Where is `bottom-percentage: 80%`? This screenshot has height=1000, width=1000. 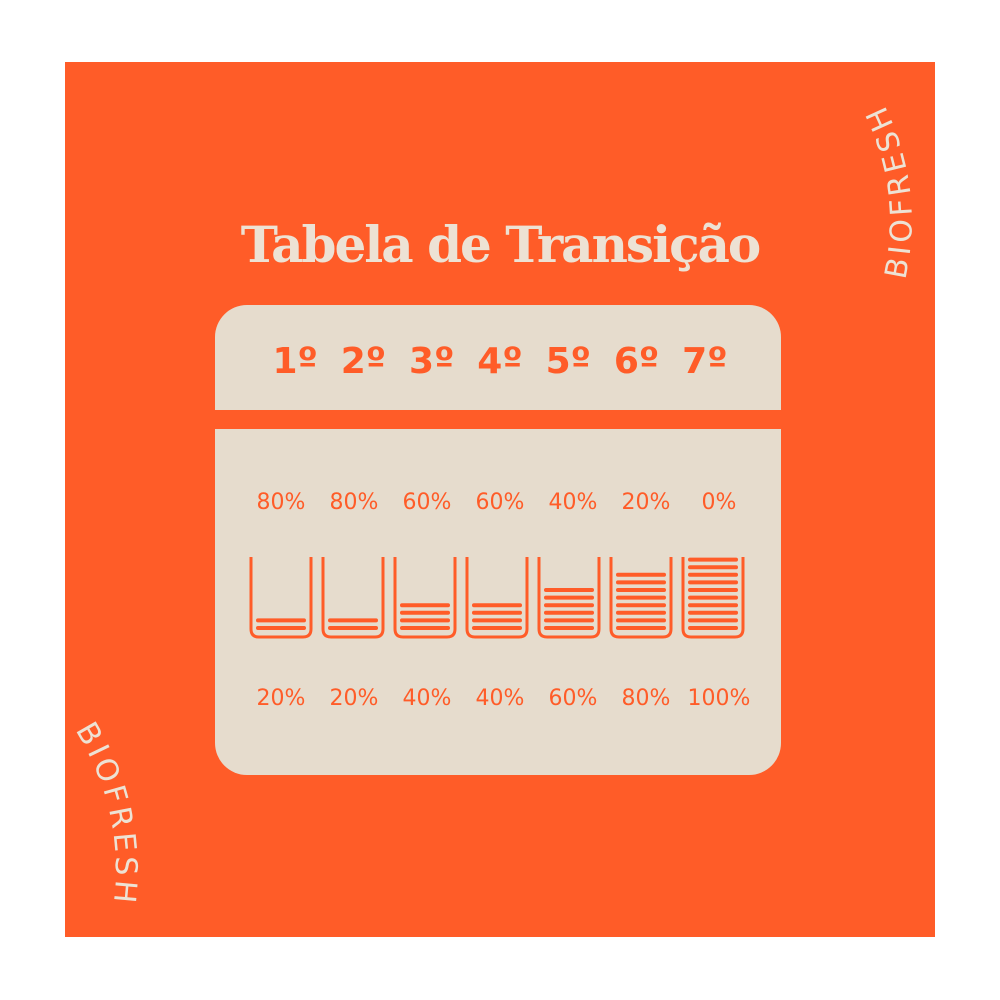 bottom-percentage: 80% is located at coordinates (646, 698).